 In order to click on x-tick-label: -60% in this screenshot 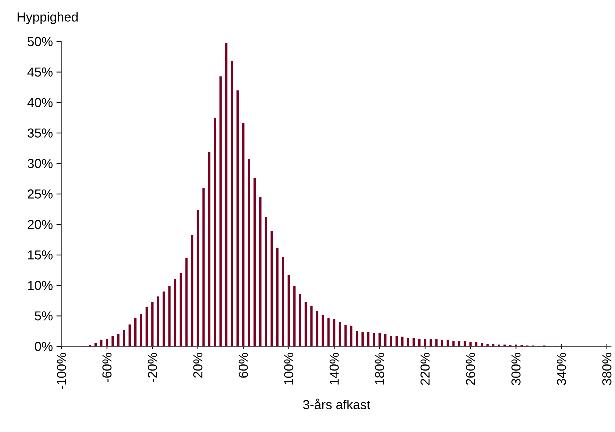, I will do `click(107, 367)`.